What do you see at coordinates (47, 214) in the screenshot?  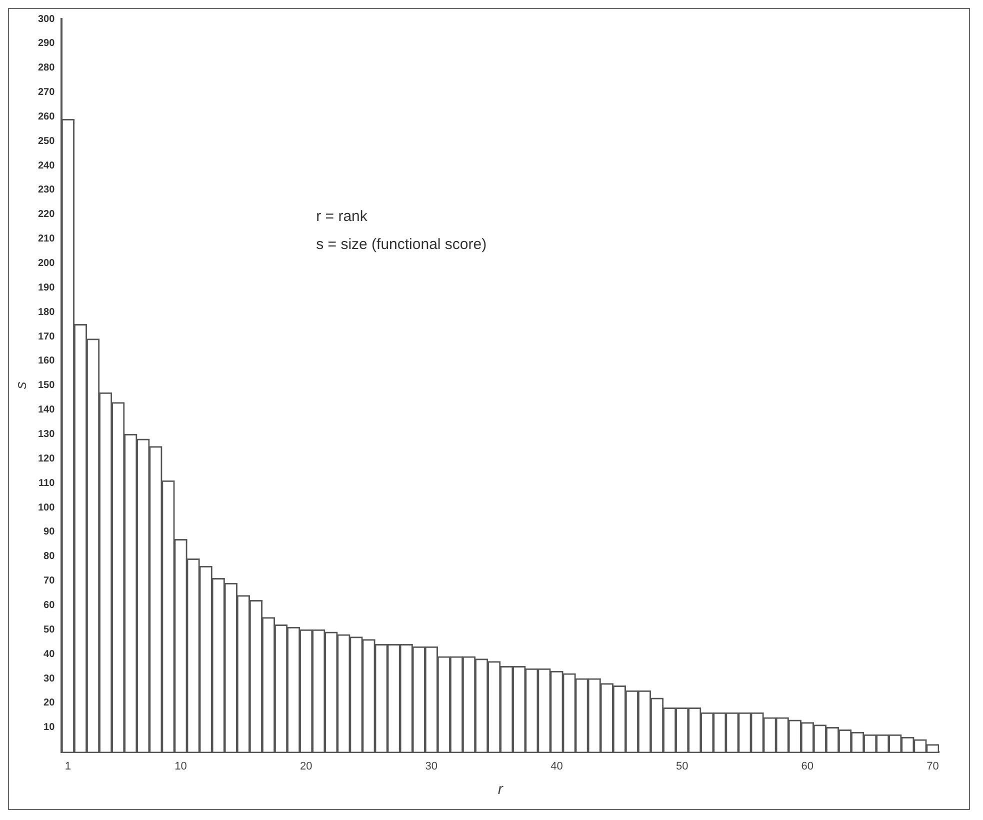 I see `y-tick-label: 220` at bounding box center [47, 214].